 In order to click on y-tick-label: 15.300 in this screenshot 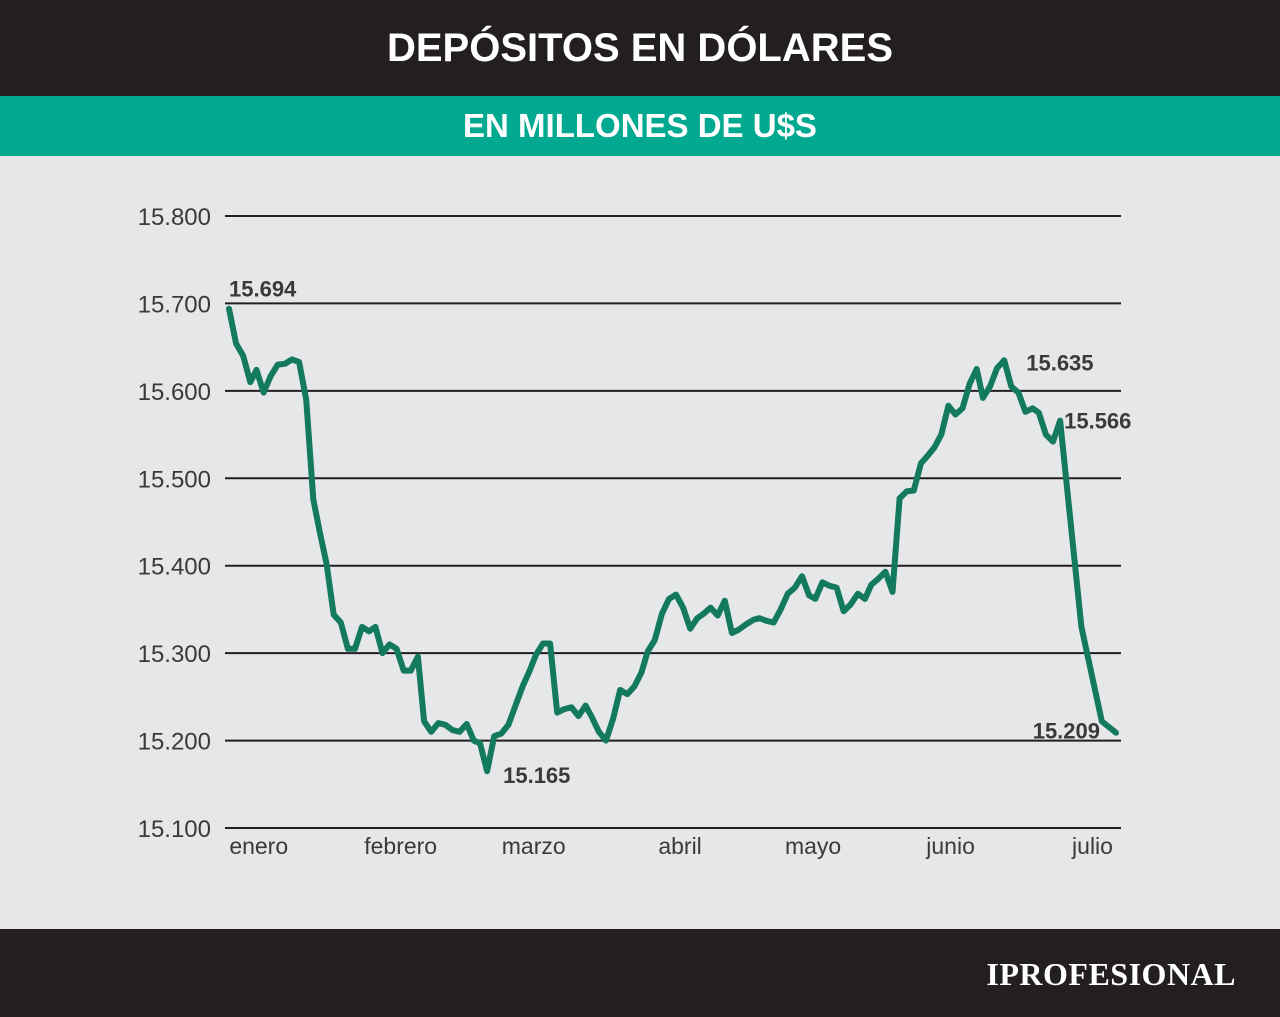, I will do `click(174, 654)`.